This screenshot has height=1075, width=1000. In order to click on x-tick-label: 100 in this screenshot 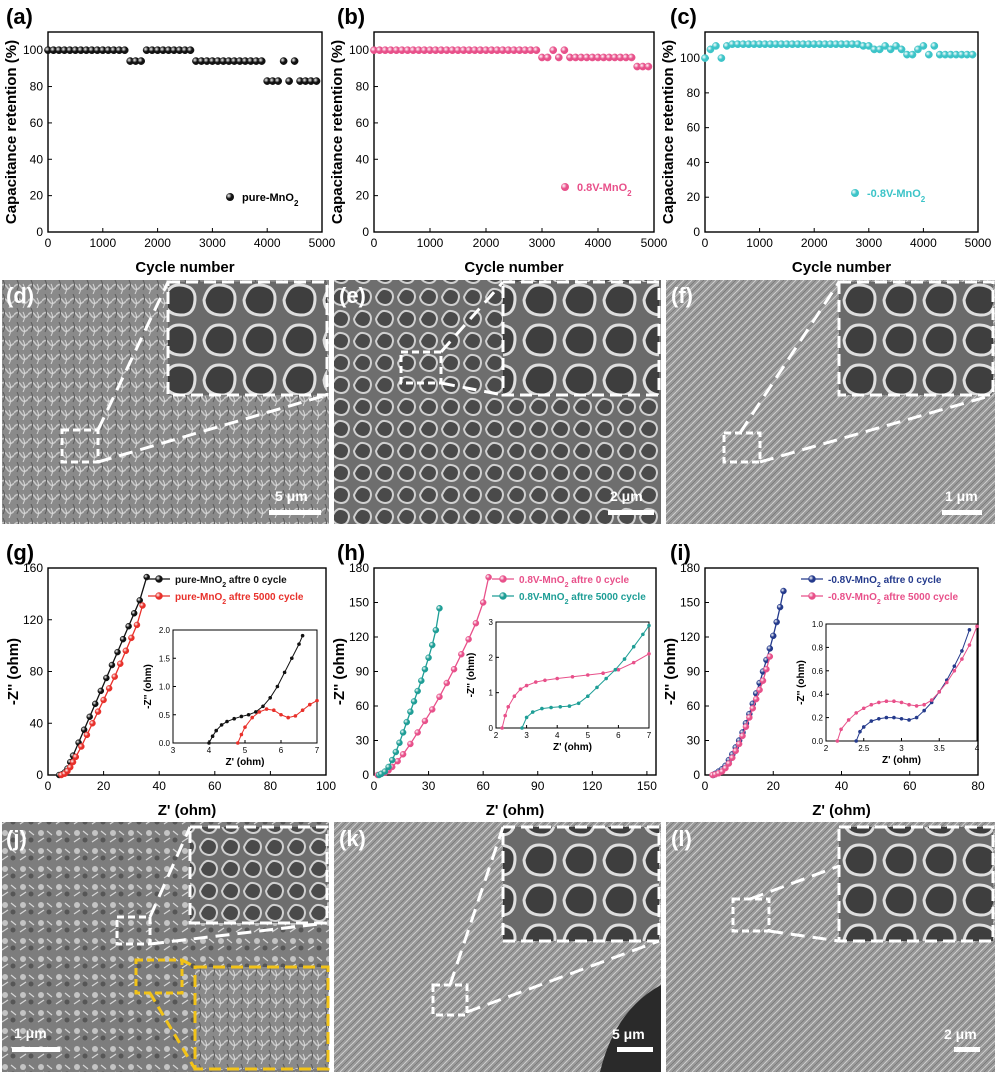, I will do `click(326, 786)`.